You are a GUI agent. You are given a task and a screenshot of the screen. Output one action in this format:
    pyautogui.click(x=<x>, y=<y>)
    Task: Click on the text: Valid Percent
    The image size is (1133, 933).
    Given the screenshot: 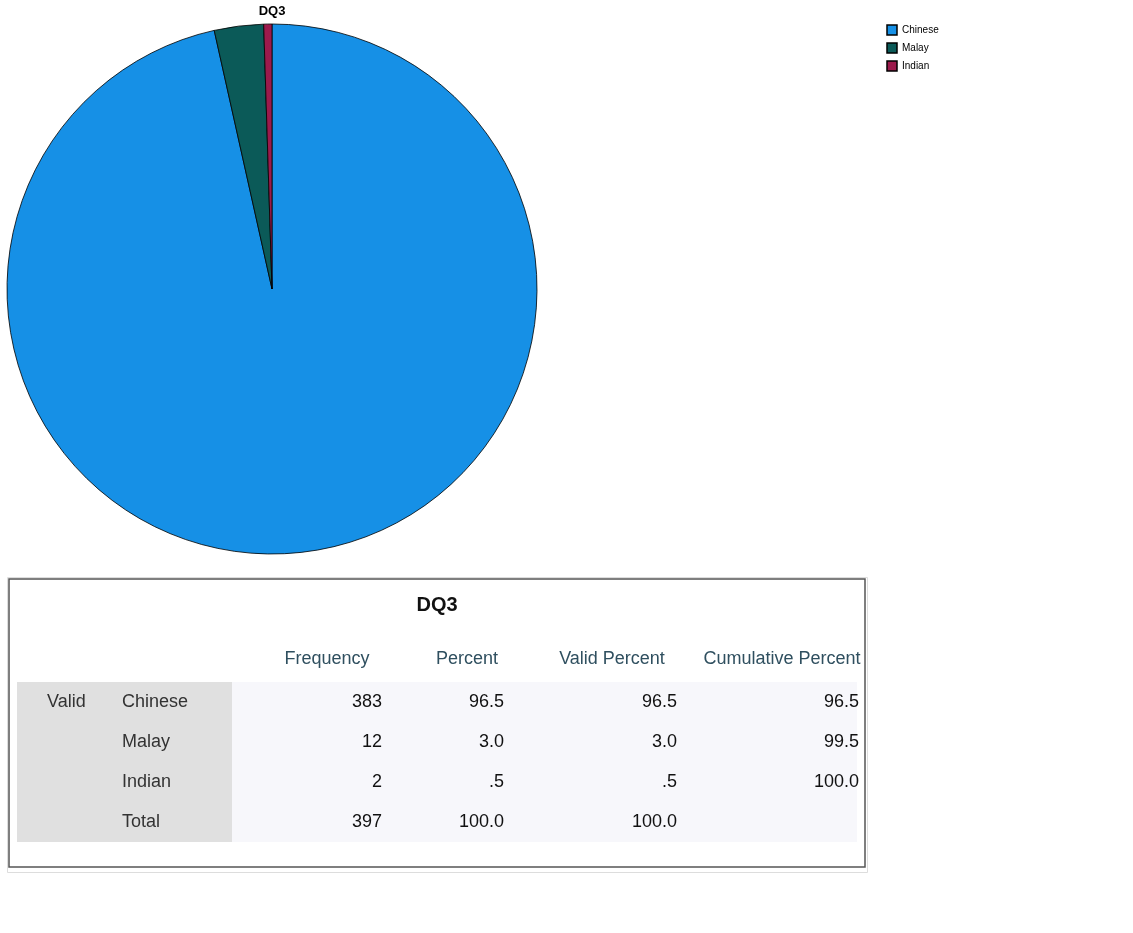 What is the action you would take?
    pyautogui.click(x=612, y=658)
    